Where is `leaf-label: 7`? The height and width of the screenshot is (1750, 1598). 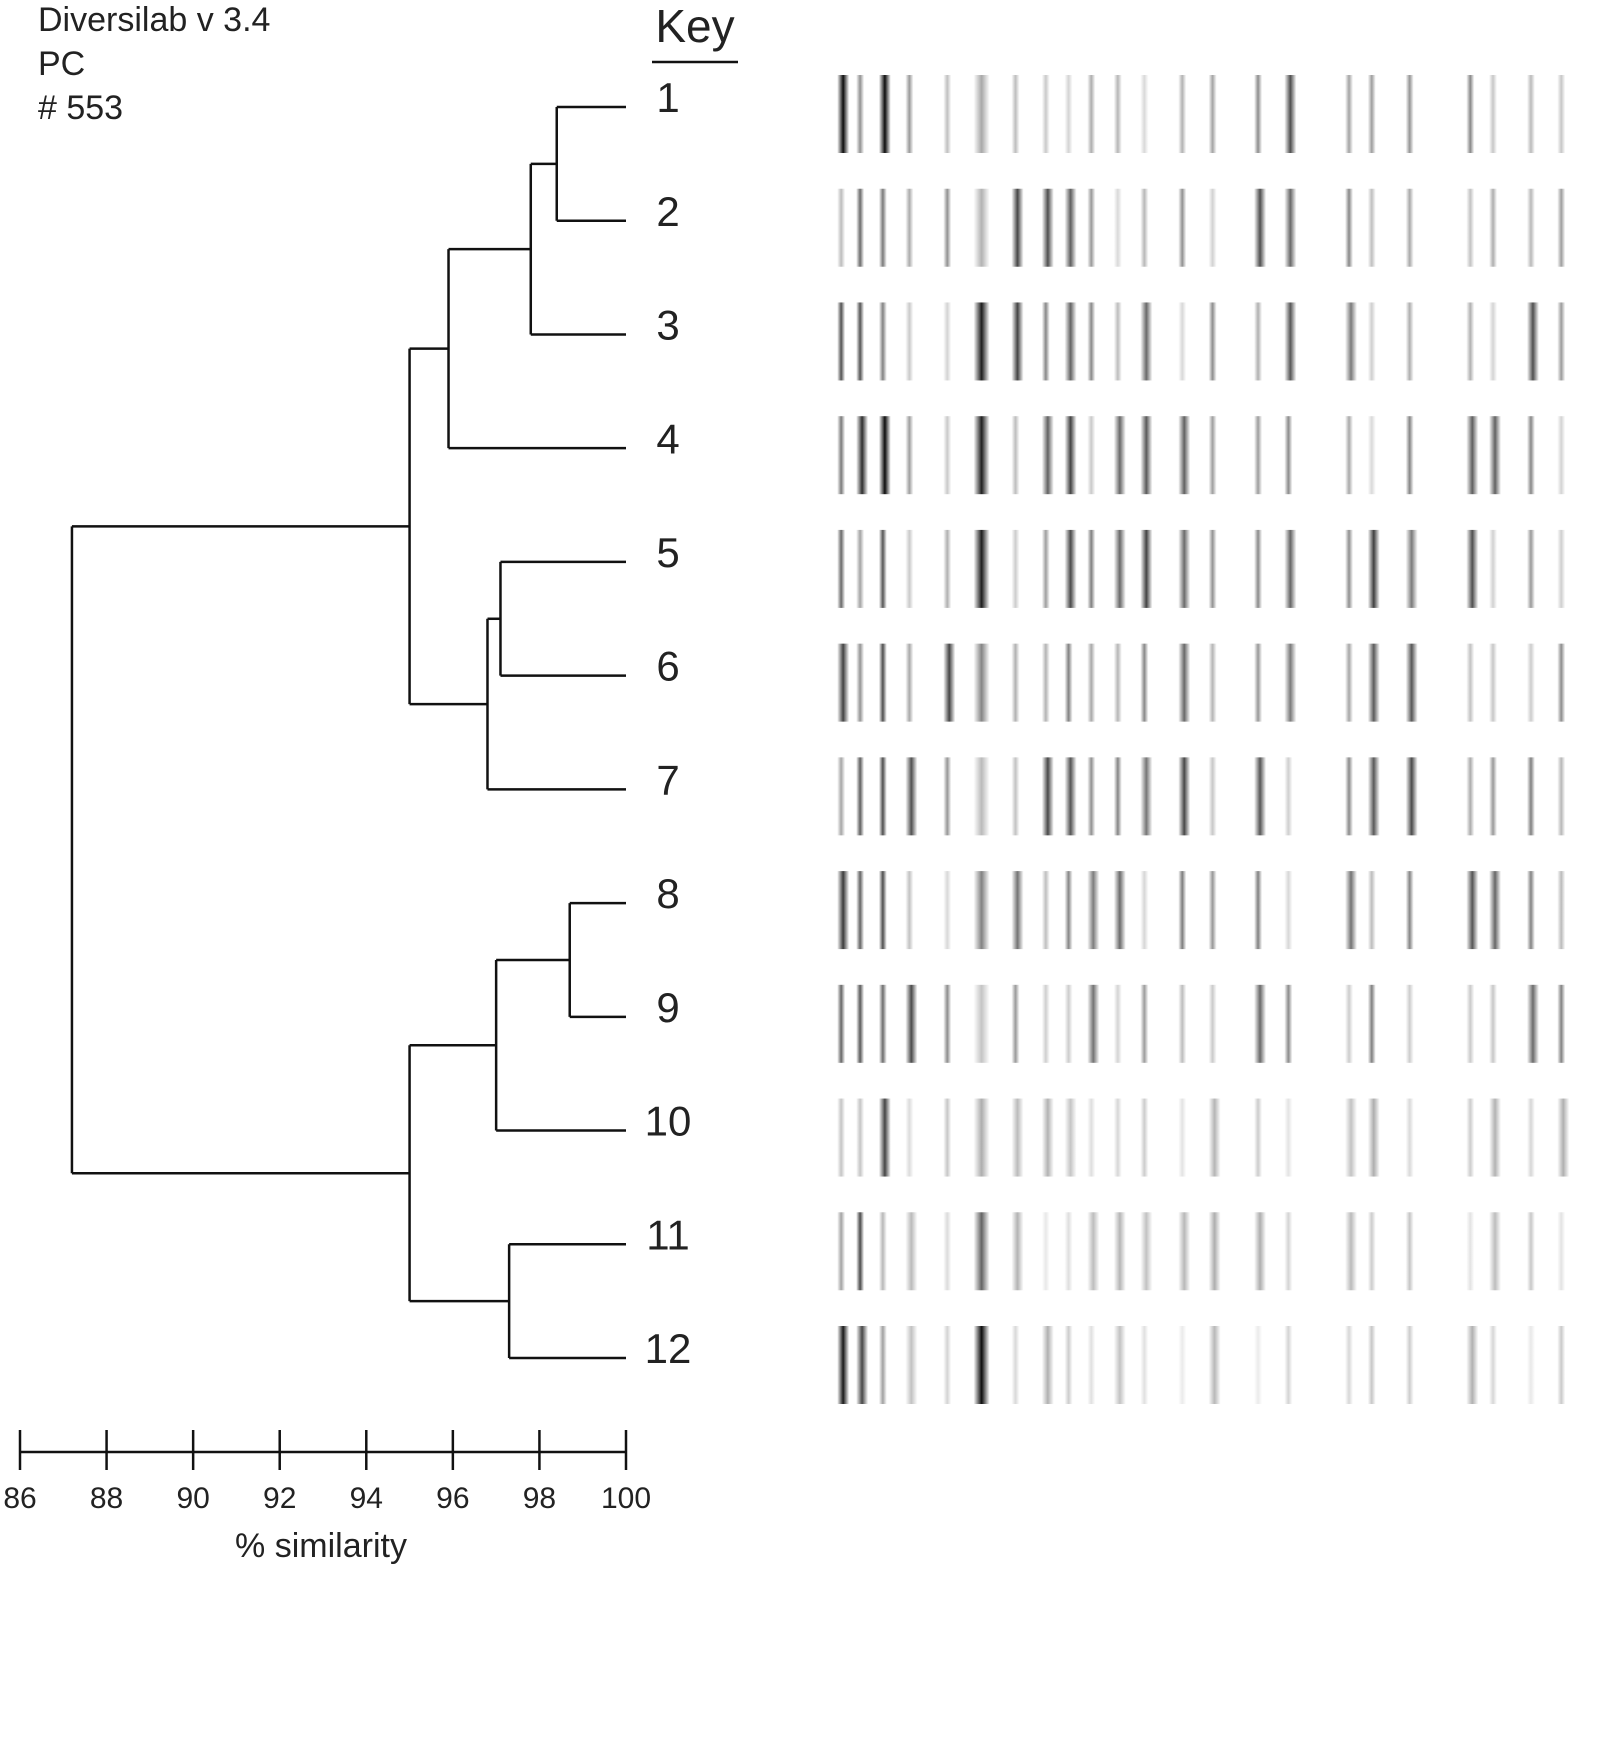 leaf-label: 7 is located at coordinates (667, 779).